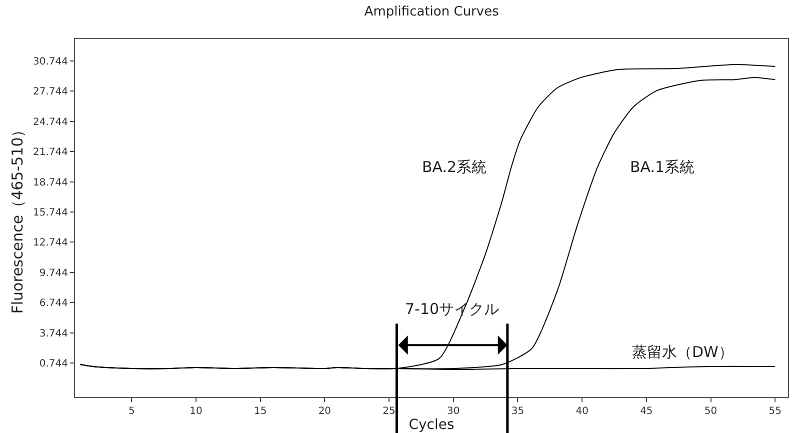 Image resolution: width=792 pixels, height=433 pixels. Describe the element at coordinates (325, 411) in the screenshot. I see `x-tick-label: 20` at that location.